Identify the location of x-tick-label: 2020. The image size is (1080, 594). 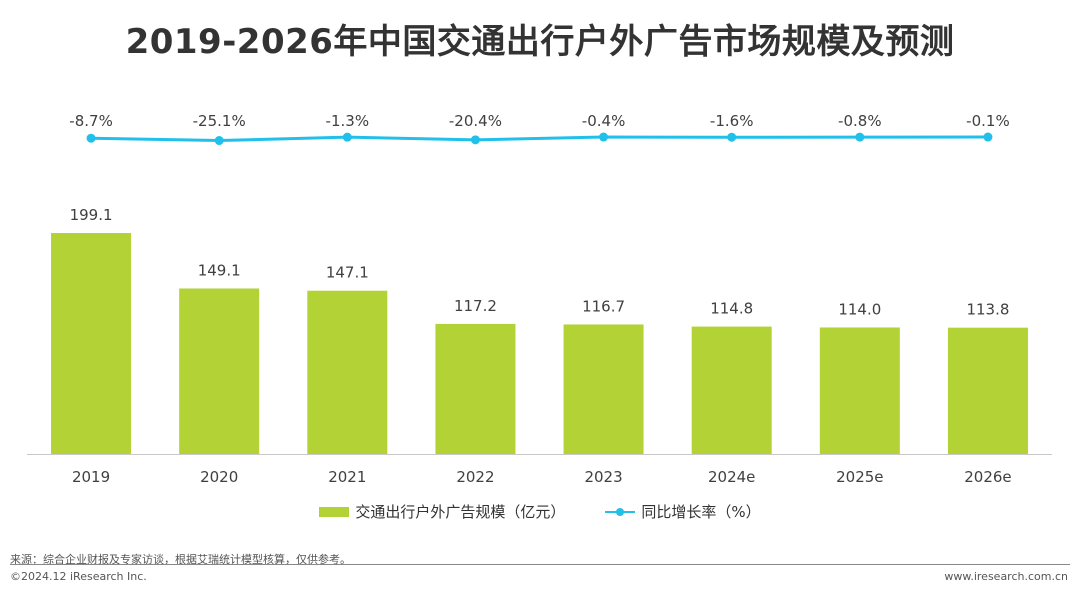
(219, 477).